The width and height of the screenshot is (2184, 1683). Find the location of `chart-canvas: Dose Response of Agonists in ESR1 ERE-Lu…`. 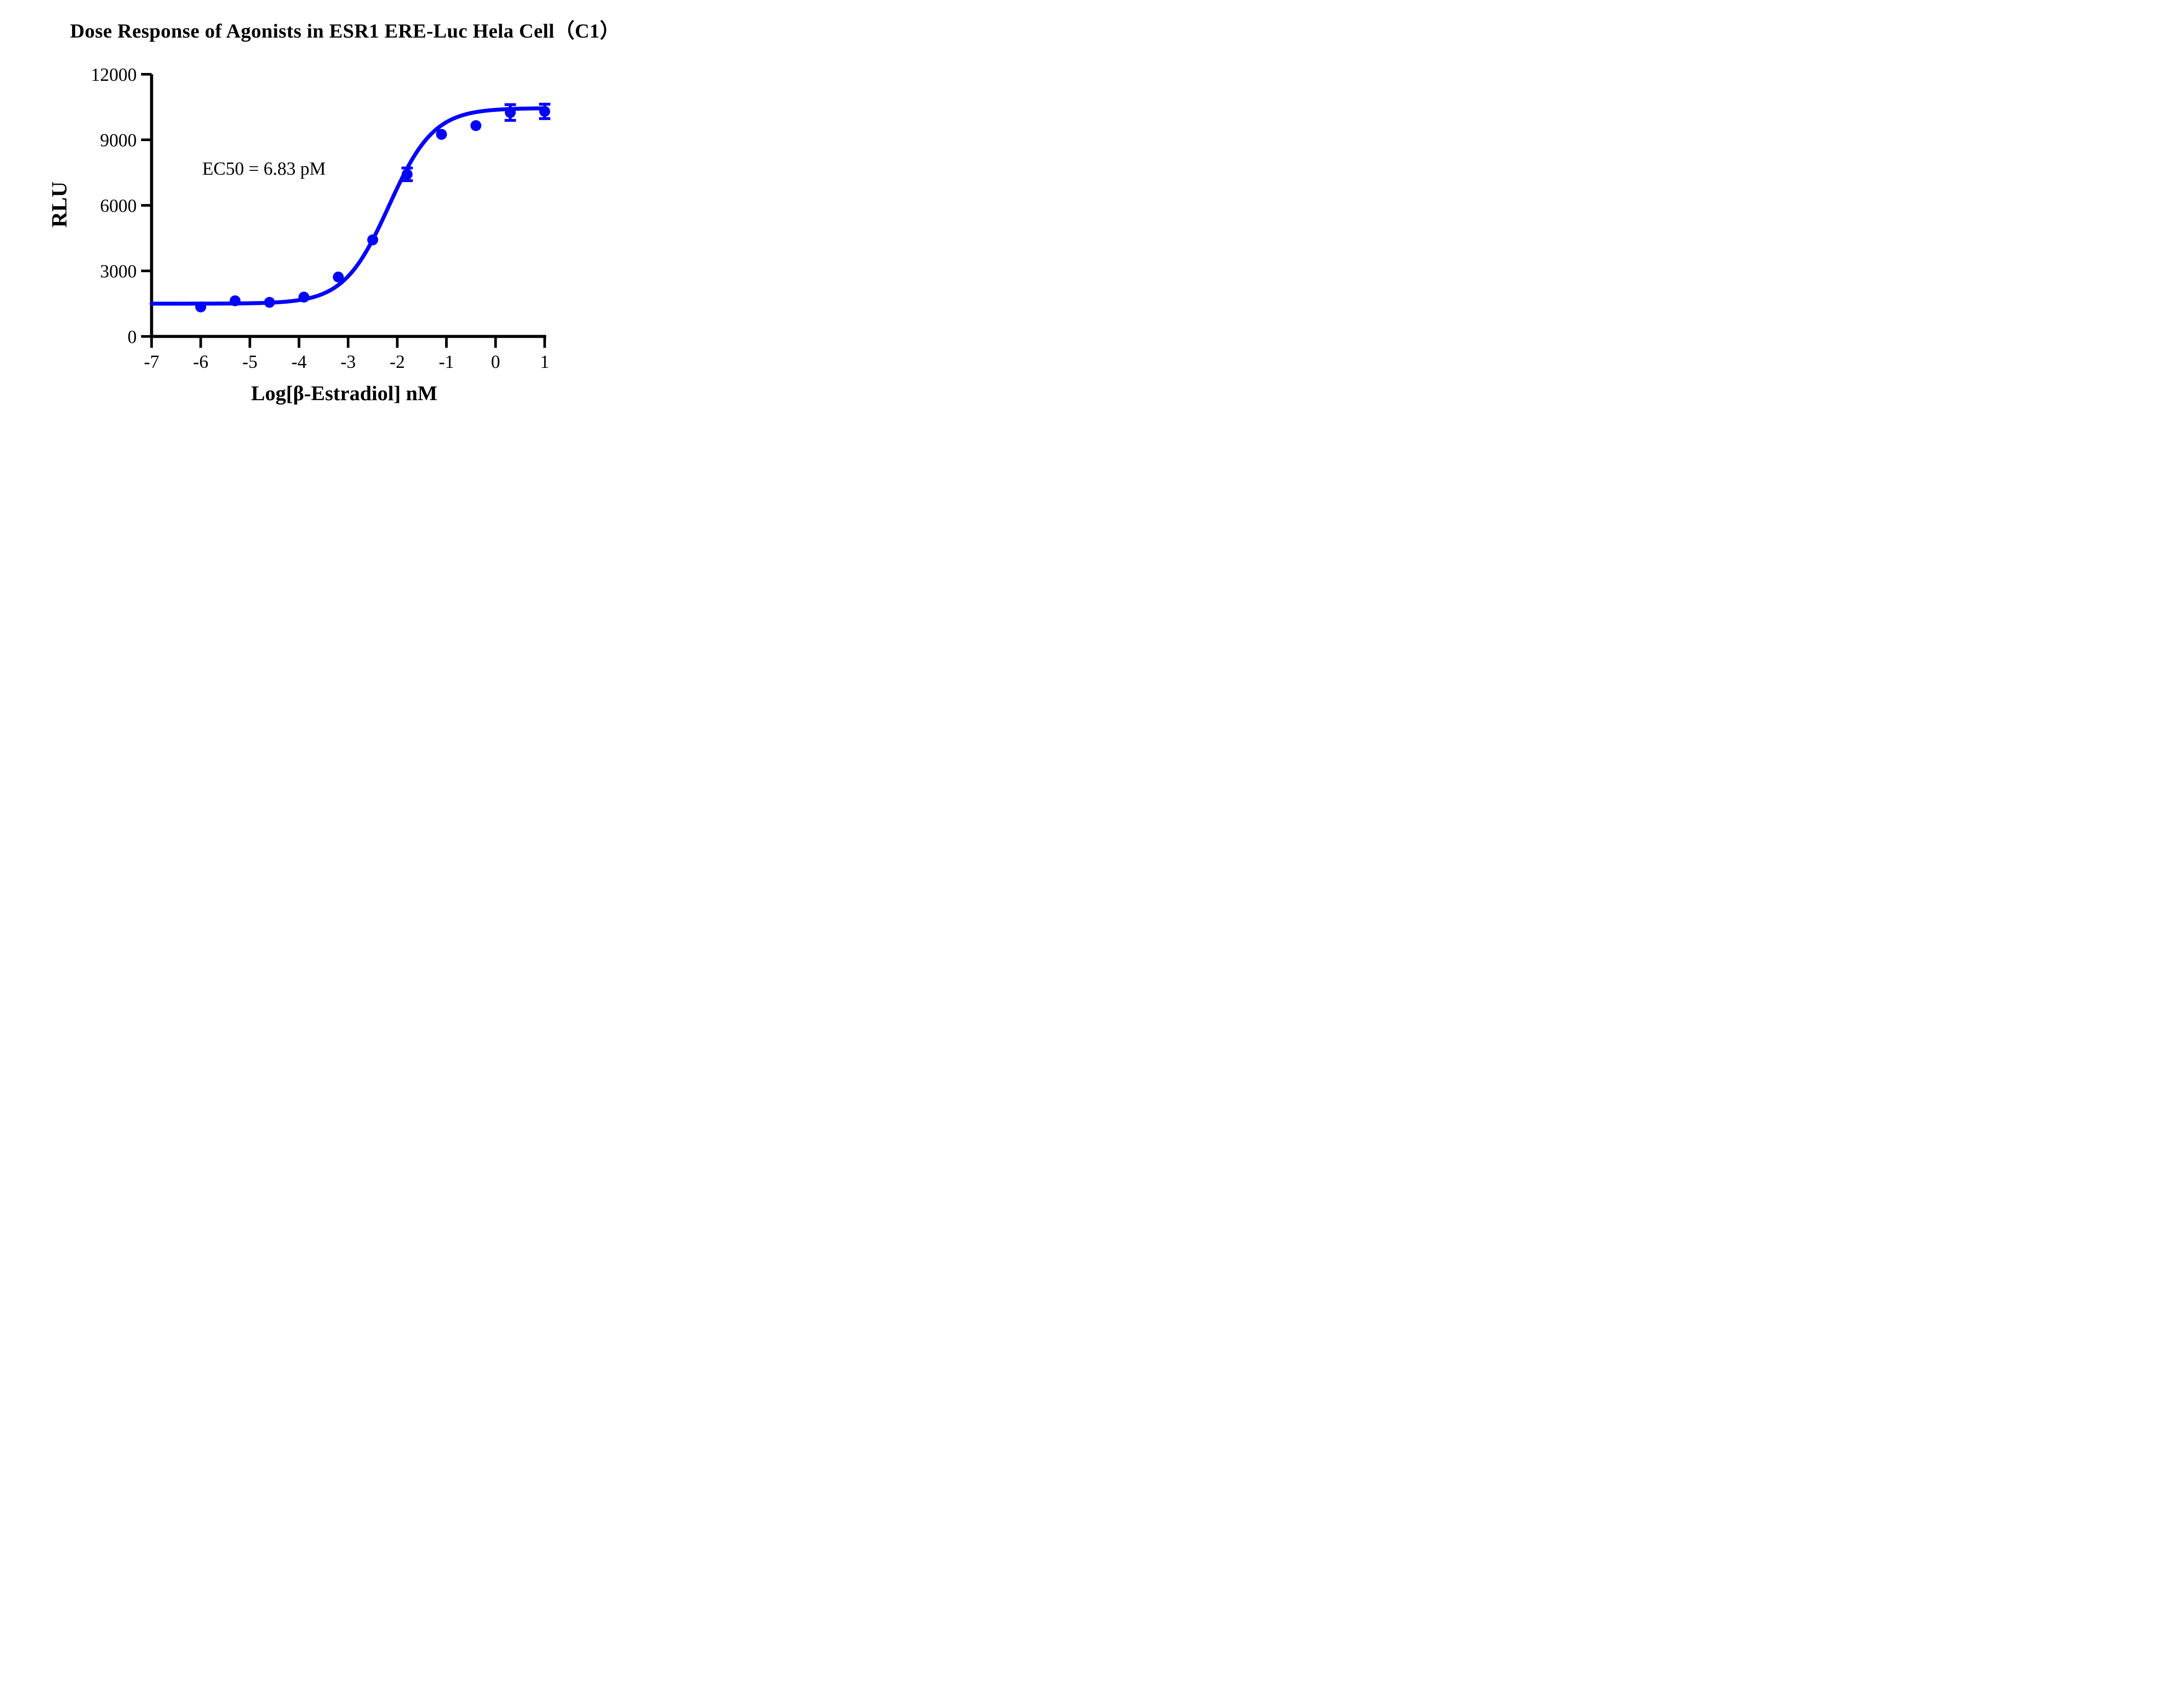

chart-canvas: Dose Response of Agonists in ESR1 ERE-Lu… is located at coordinates (345, 210).